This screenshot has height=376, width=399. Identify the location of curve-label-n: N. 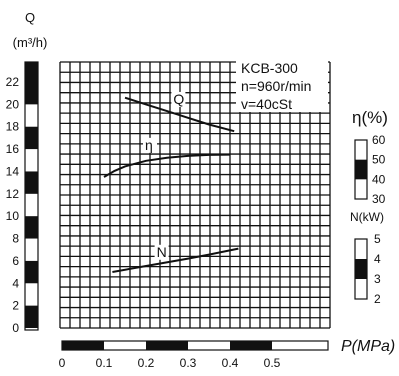
(162, 252).